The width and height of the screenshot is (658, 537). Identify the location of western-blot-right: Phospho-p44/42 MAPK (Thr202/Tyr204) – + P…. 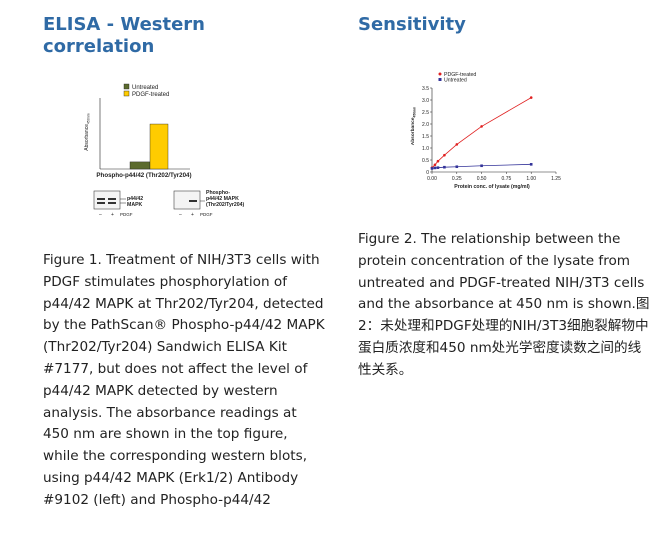
(209, 204).